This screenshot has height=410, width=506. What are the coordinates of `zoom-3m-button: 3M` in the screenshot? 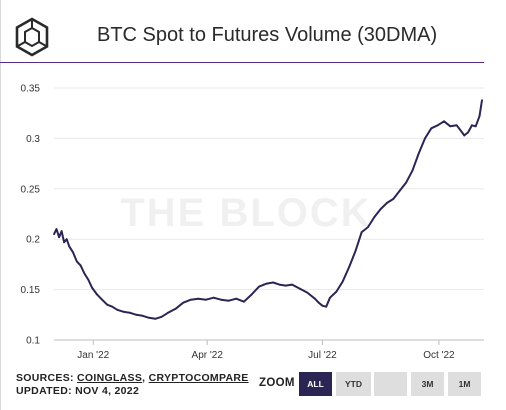 It's located at (427, 384).